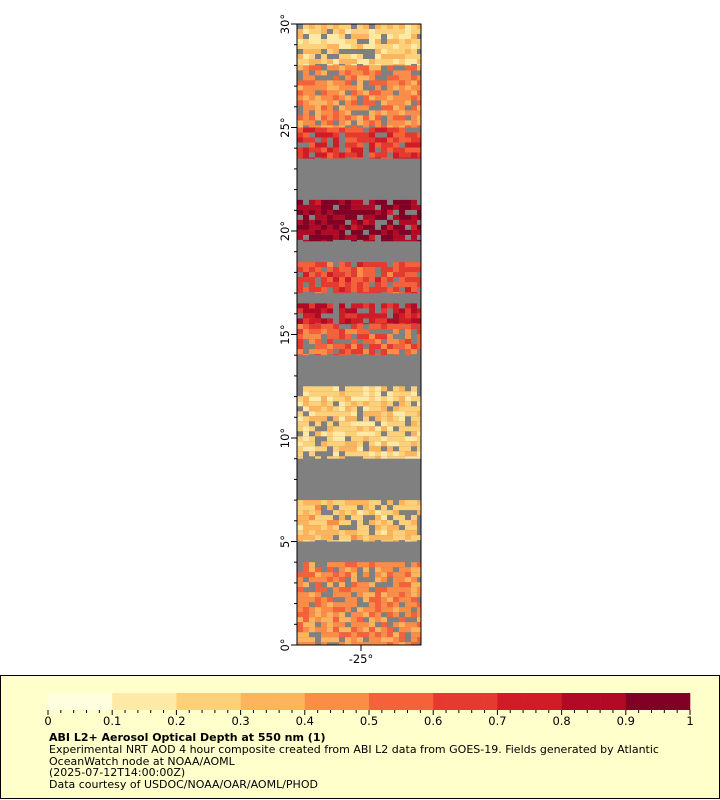  Describe the element at coordinates (359, 334) in the screenshot. I see `aod-map-plot-area` at that location.